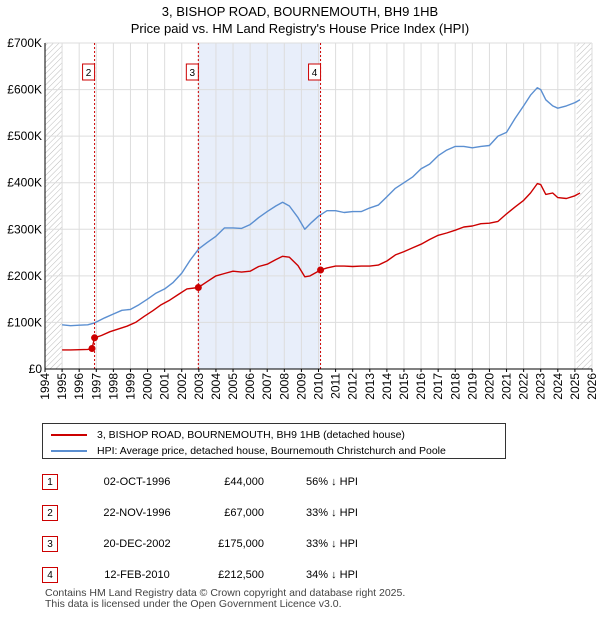 The height and width of the screenshot is (620, 600). Describe the element at coordinates (216, 386) in the screenshot. I see `x-tick-label: 2004` at that location.